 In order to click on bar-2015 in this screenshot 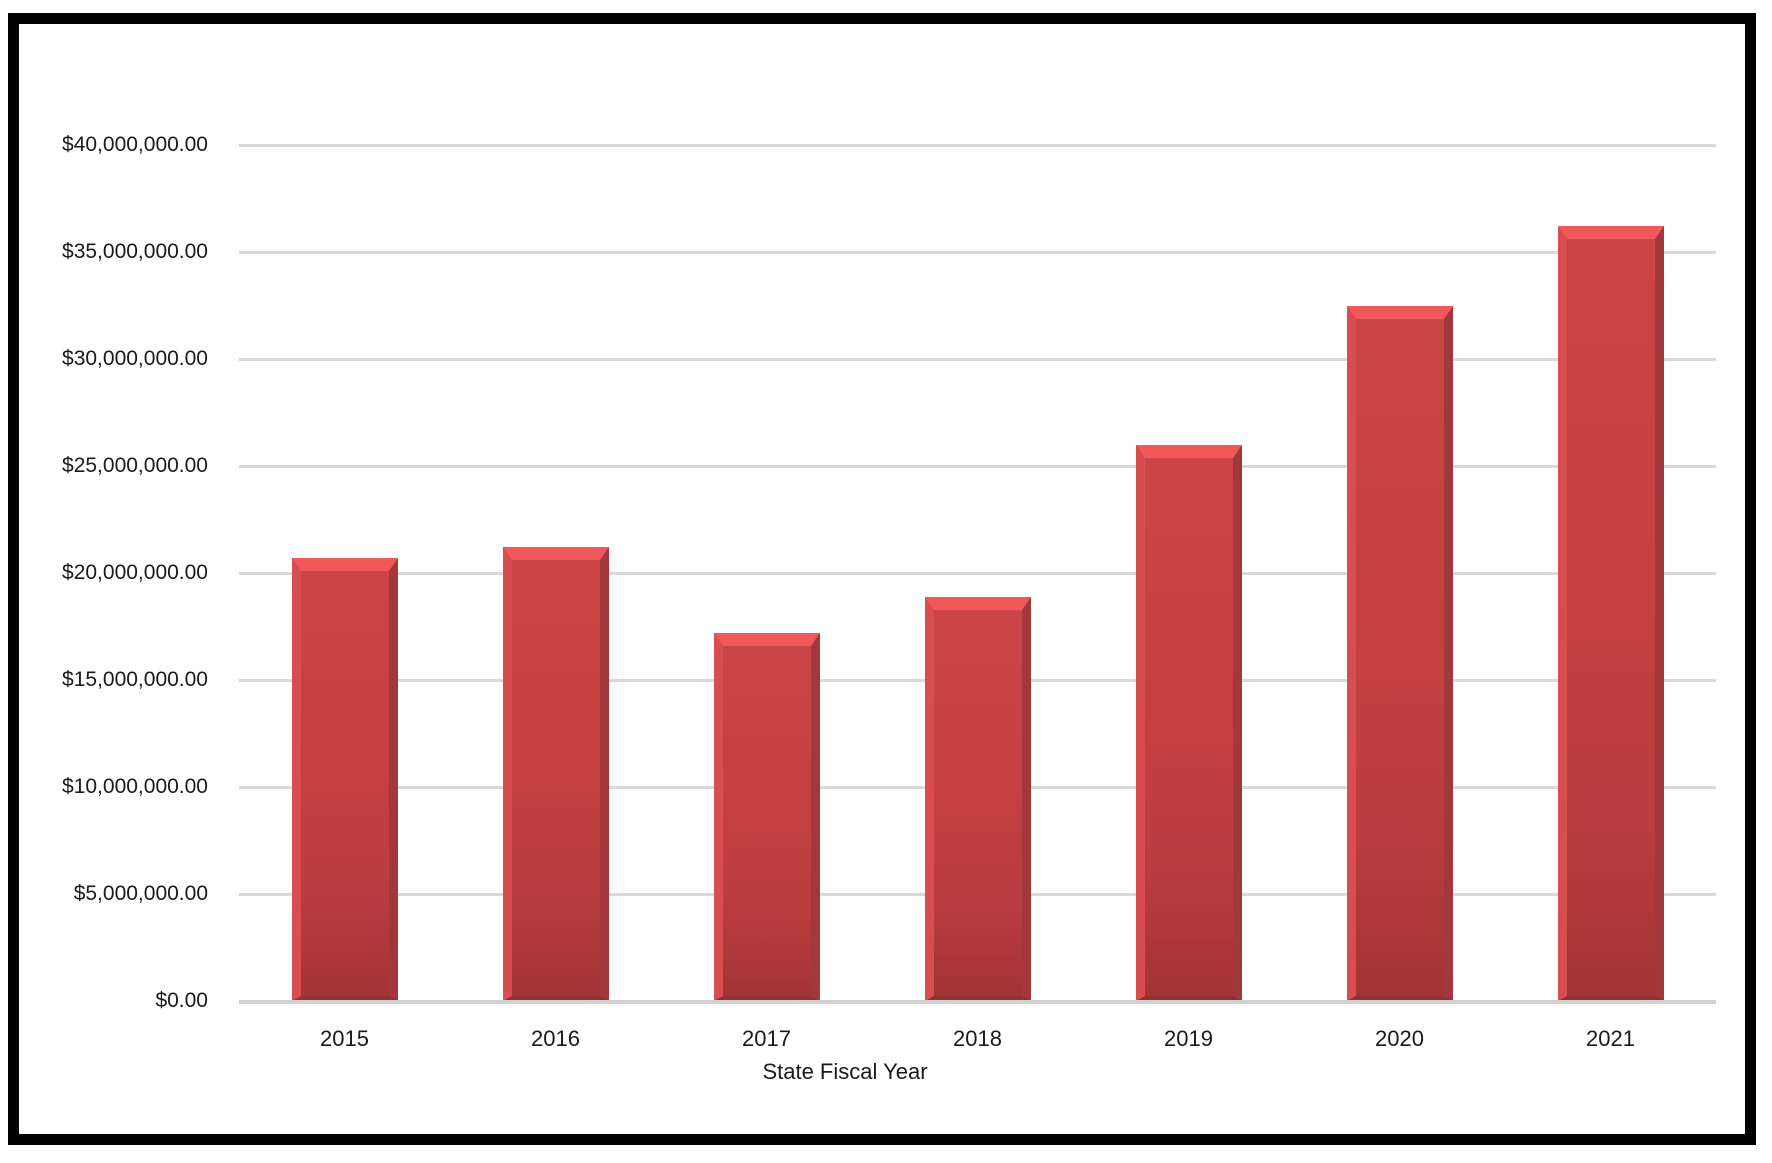, I will do `click(344, 779)`.